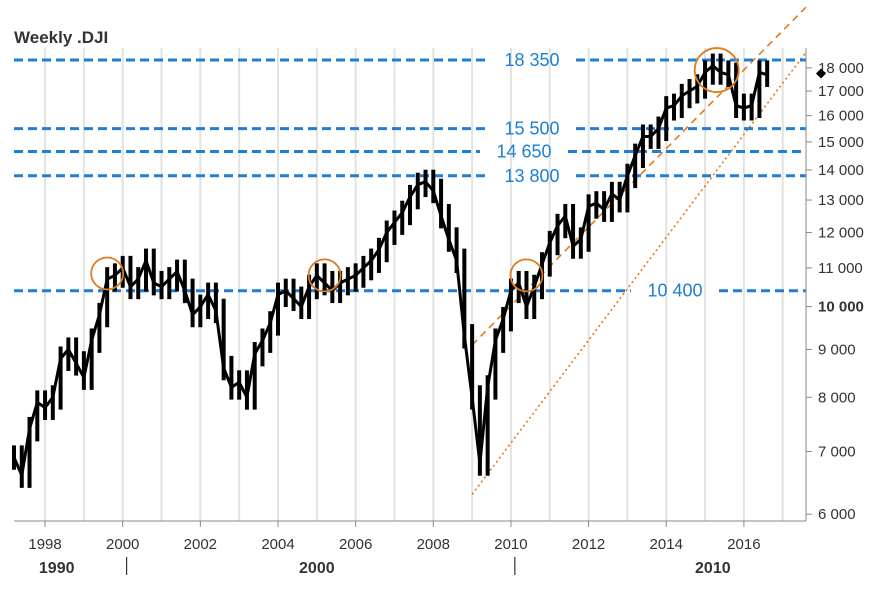  What do you see at coordinates (841, 200) in the screenshot?
I see `y-tick-label: 13 000` at bounding box center [841, 200].